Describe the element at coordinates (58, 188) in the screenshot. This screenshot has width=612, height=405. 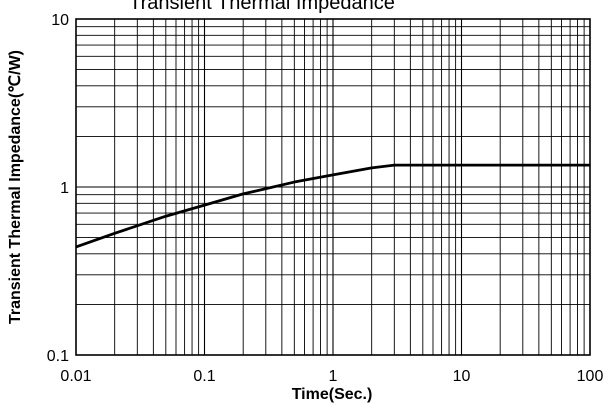
I see `y-tick-labels: 0.1 1 10` at that location.